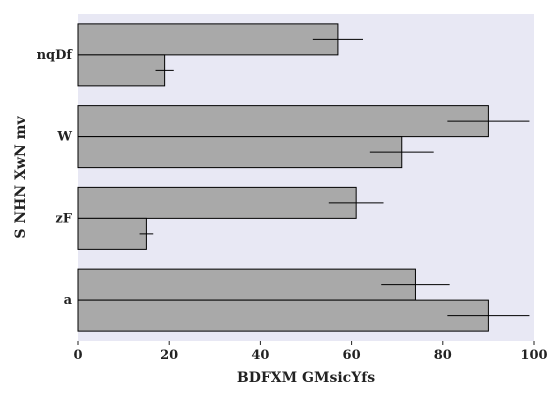  Describe the element at coordinates (283, 121) in the screenshot. I see `bar-W-series1` at that location.